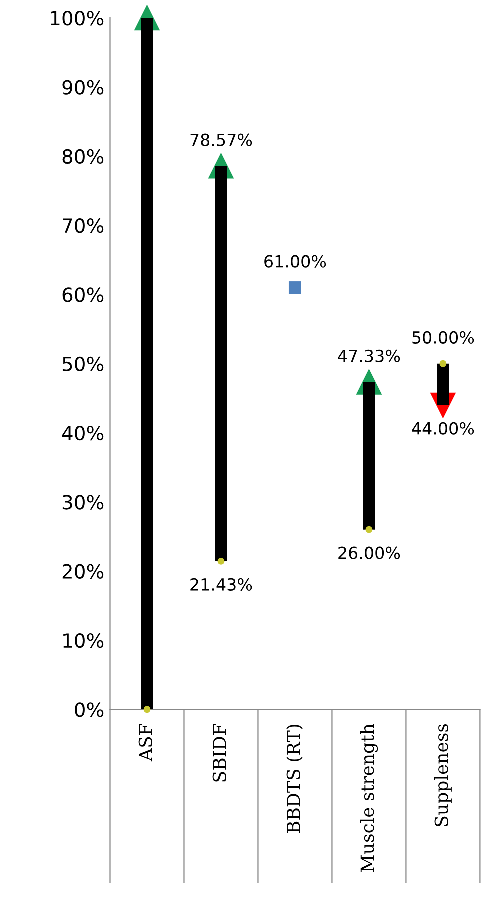  What do you see at coordinates (443, 428) in the screenshot?
I see `annotation: 44.00%` at bounding box center [443, 428].